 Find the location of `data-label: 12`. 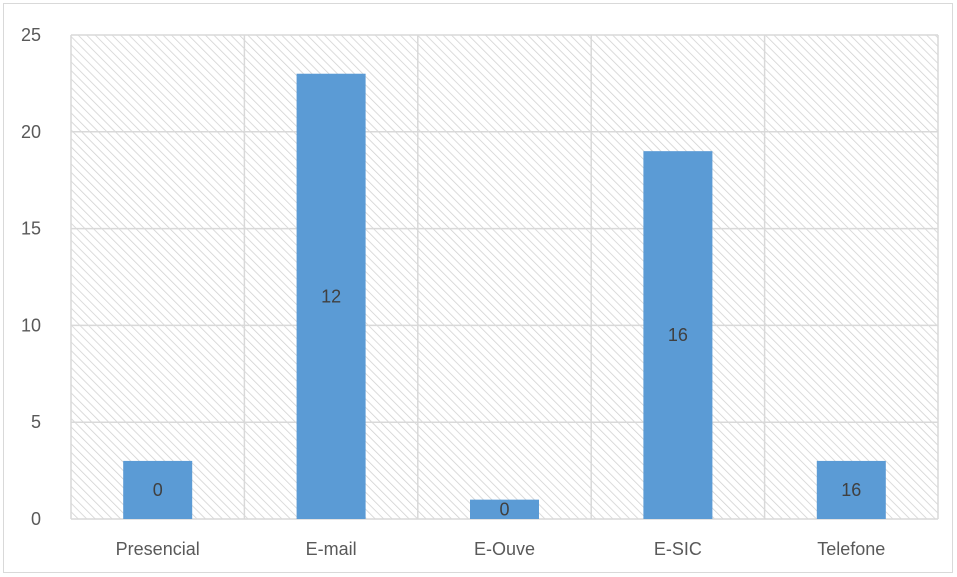

data-label: 12 is located at coordinates (331, 296).